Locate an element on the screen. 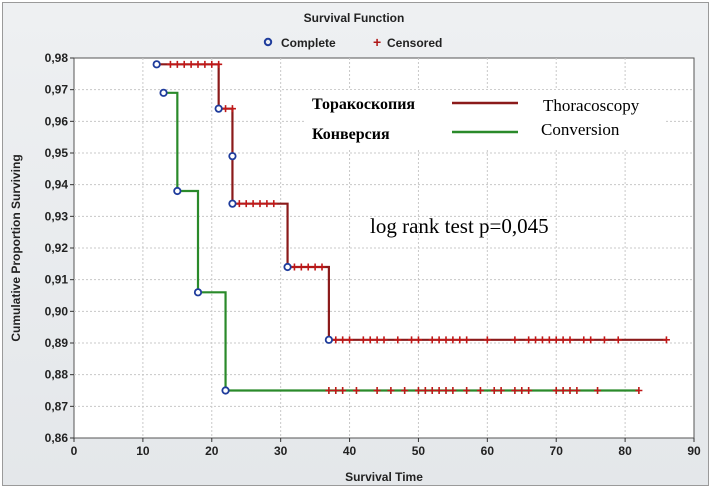 Image resolution: width=713 pixels, height=490 pixels. complete-marker-icon is located at coordinates (268, 42).